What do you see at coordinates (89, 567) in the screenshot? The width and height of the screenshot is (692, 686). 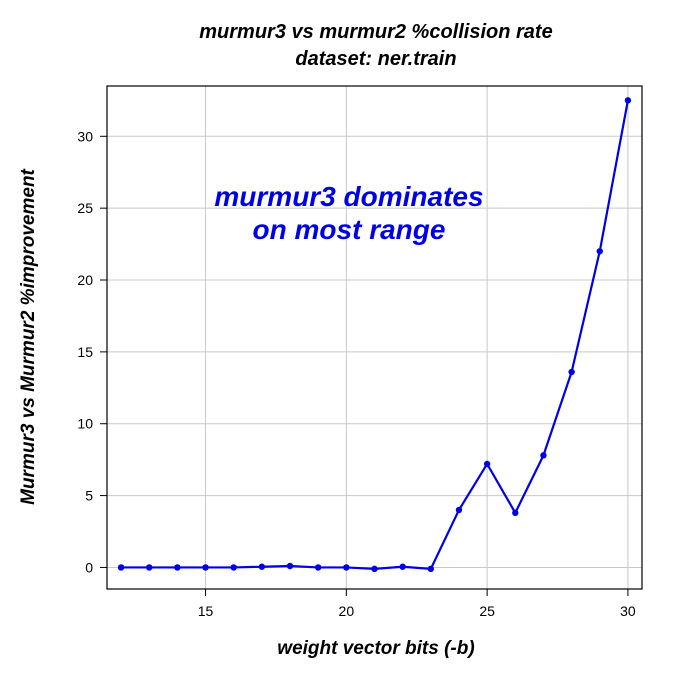 I see `y-tick-label: 0` at bounding box center [89, 567].